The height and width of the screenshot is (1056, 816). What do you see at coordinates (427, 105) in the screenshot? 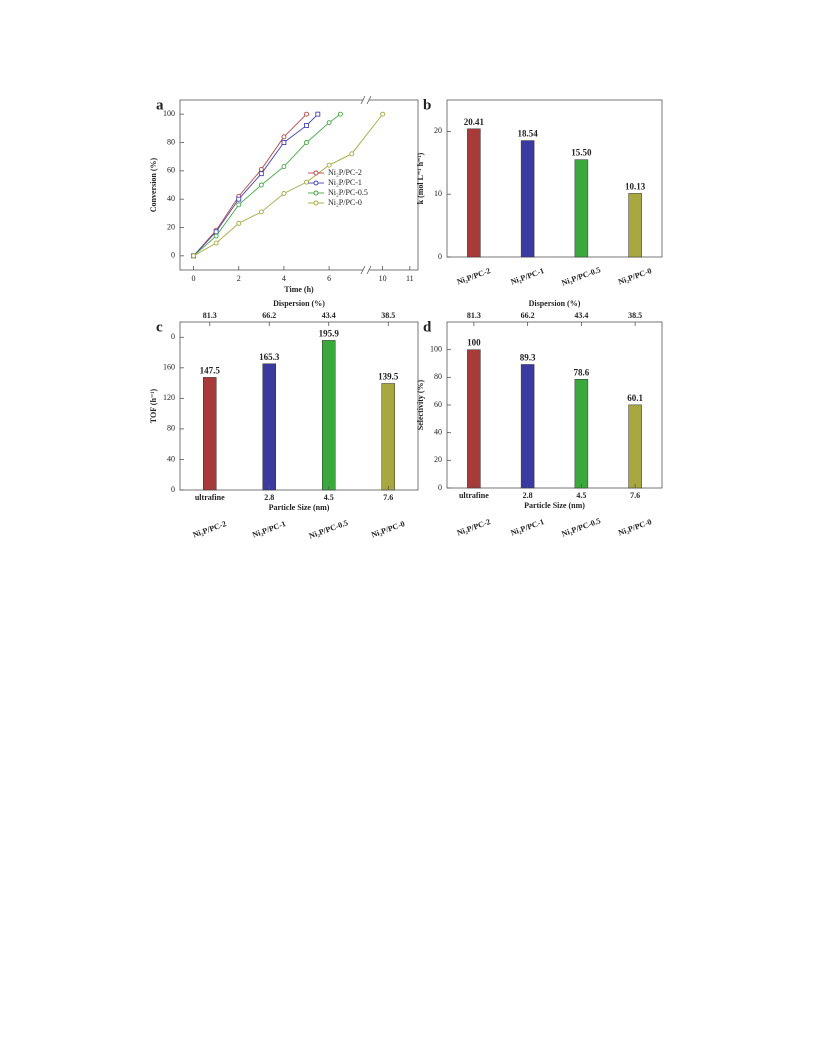
I see `panel-label: b` at bounding box center [427, 105].